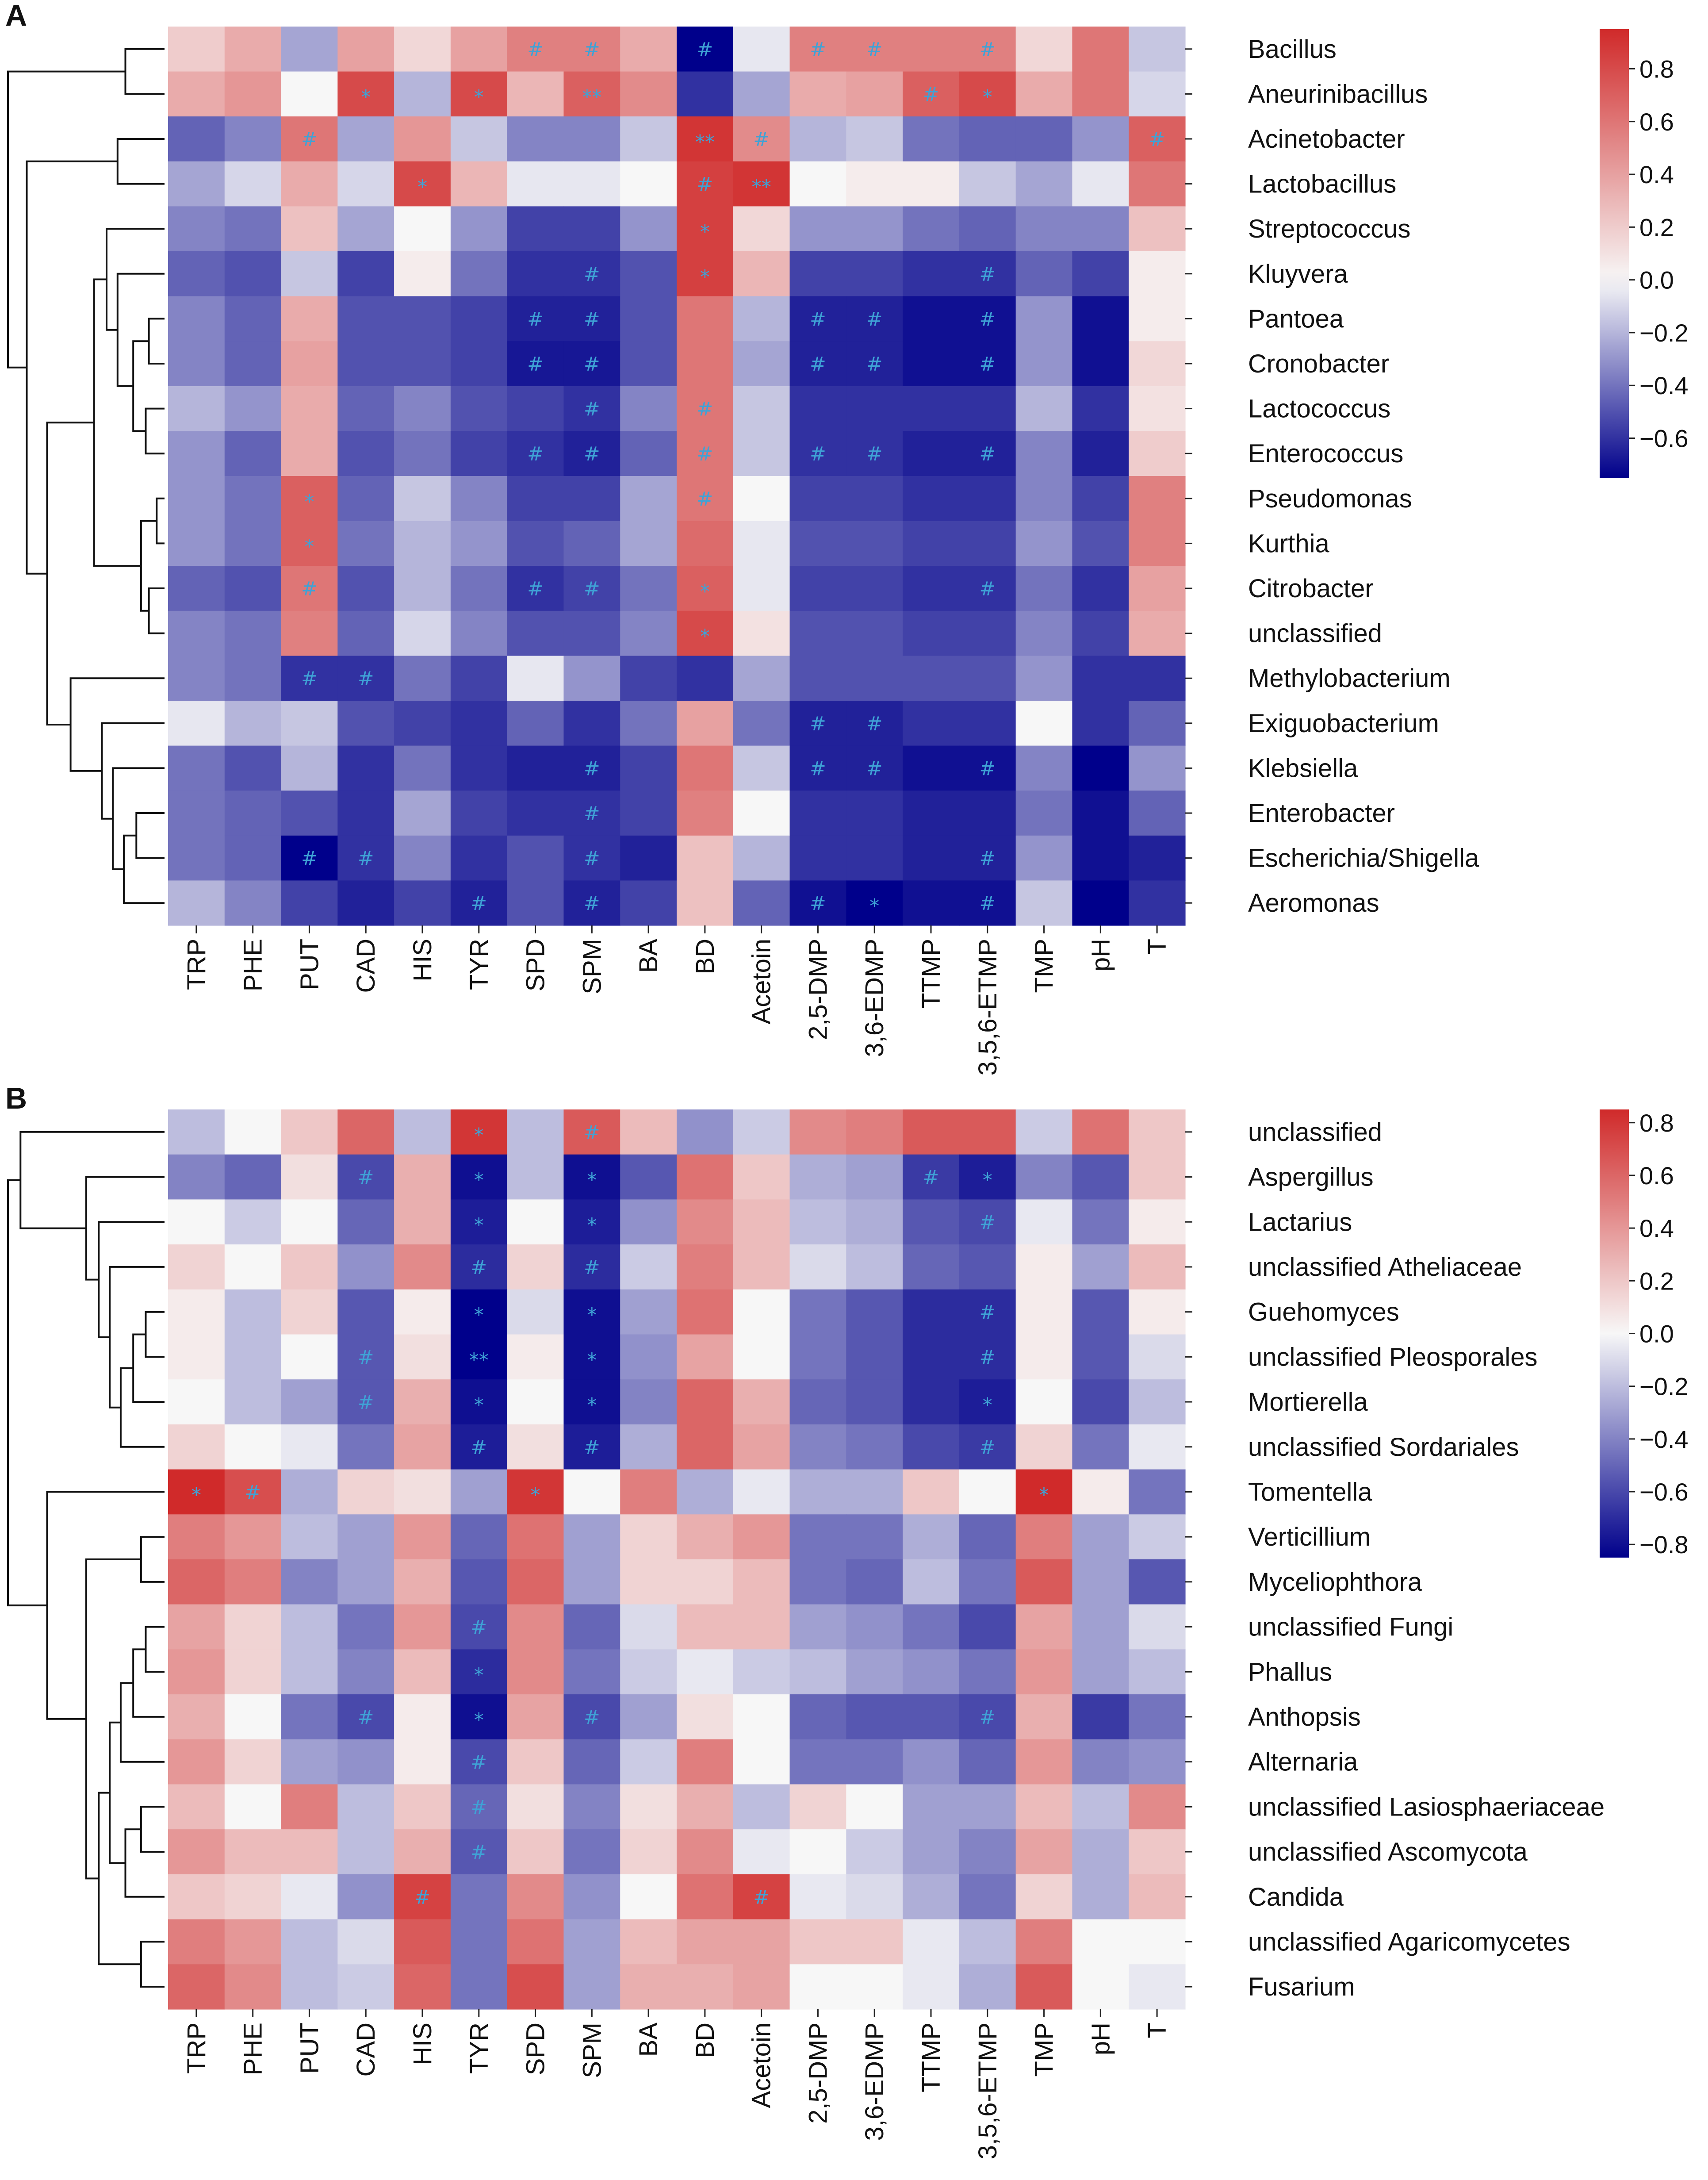  Describe the element at coordinates (1100, 2039) in the screenshot. I see `column-label: pH` at that location.